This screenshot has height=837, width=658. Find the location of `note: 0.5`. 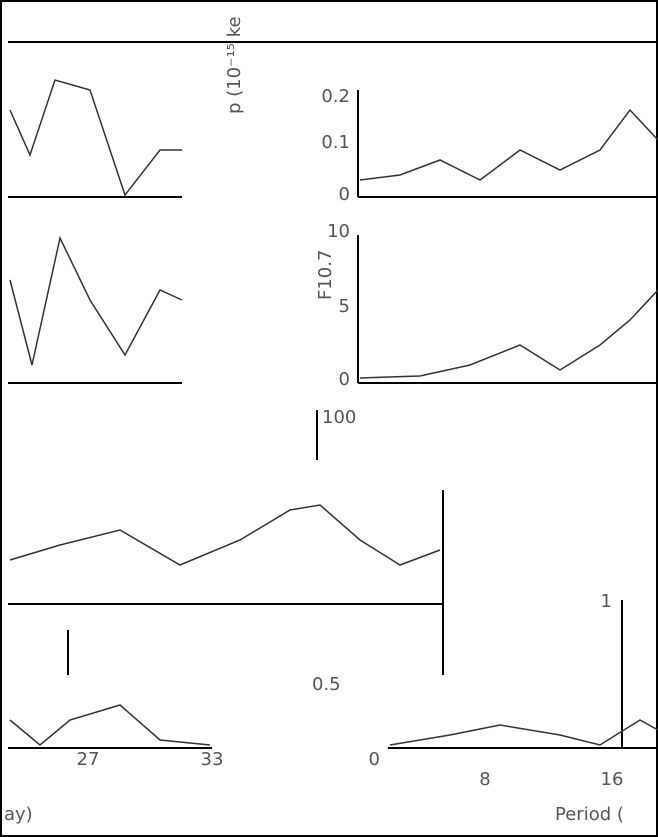

note: 0.5 is located at coordinates (326, 684).